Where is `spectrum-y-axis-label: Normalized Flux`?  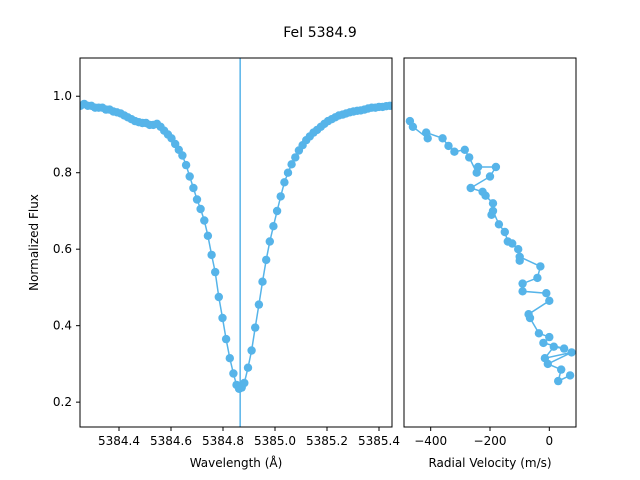 spectrum-y-axis-label: Normalized Flux is located at coordinates (34, 242).